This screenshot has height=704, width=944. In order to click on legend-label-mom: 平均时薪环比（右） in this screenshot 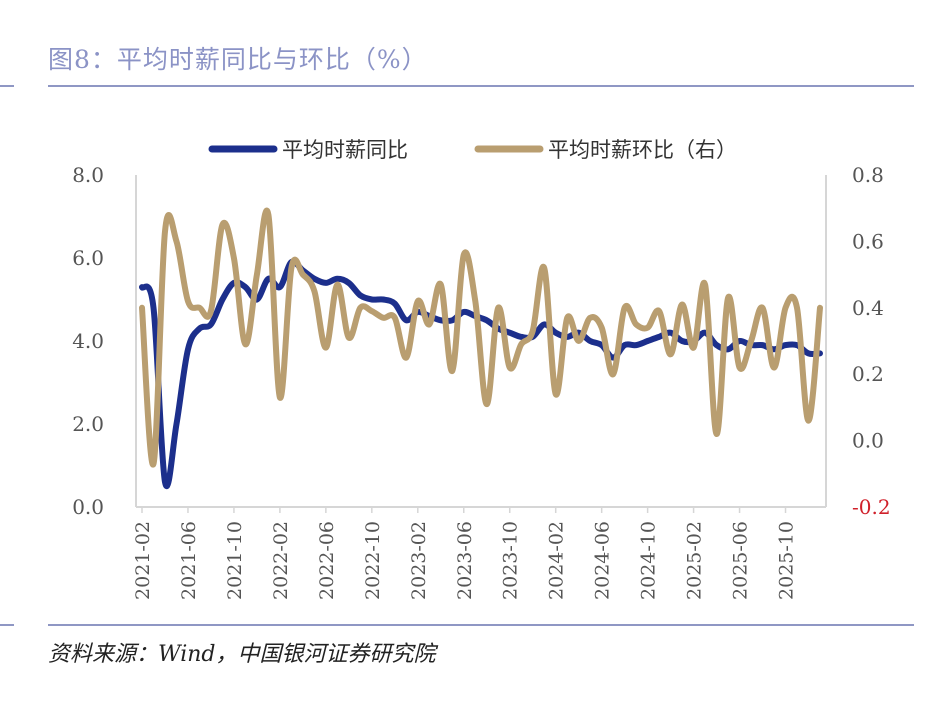, I will do `click(642, 150)`.